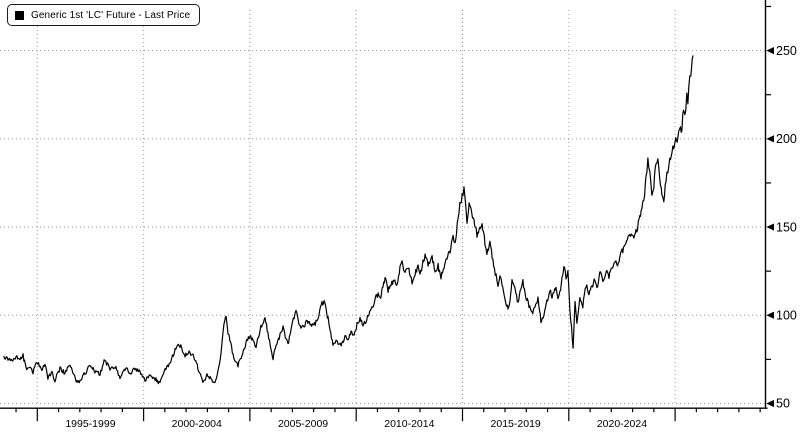 The image size is (800, 433). What do you see at coordinates (786, 51) in the screenshot?
I see `y-axis-tick-label: 250` at bounding box center [786, 51].